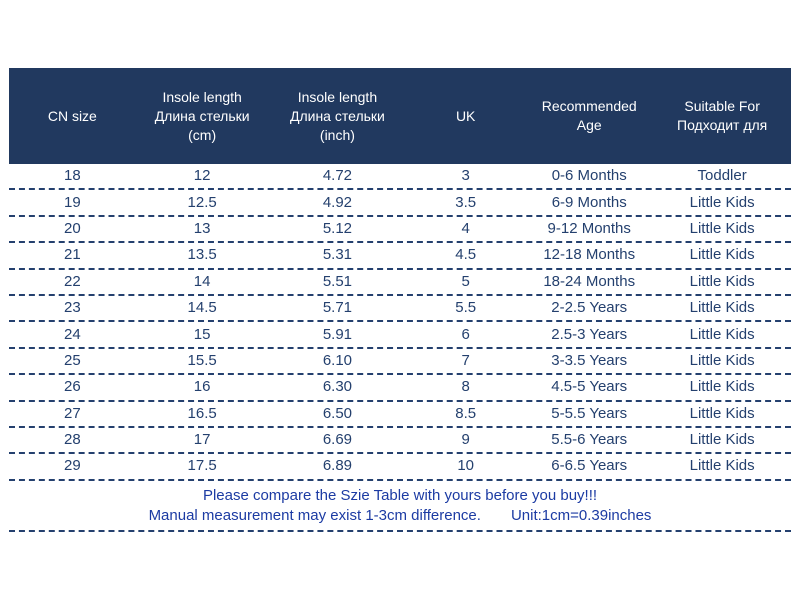 The height and width of the screenshot is (600, 800). Describe the element at coordinates (465, 115) in the screenshot. I see `column-header-uk-size: UK` at that location.